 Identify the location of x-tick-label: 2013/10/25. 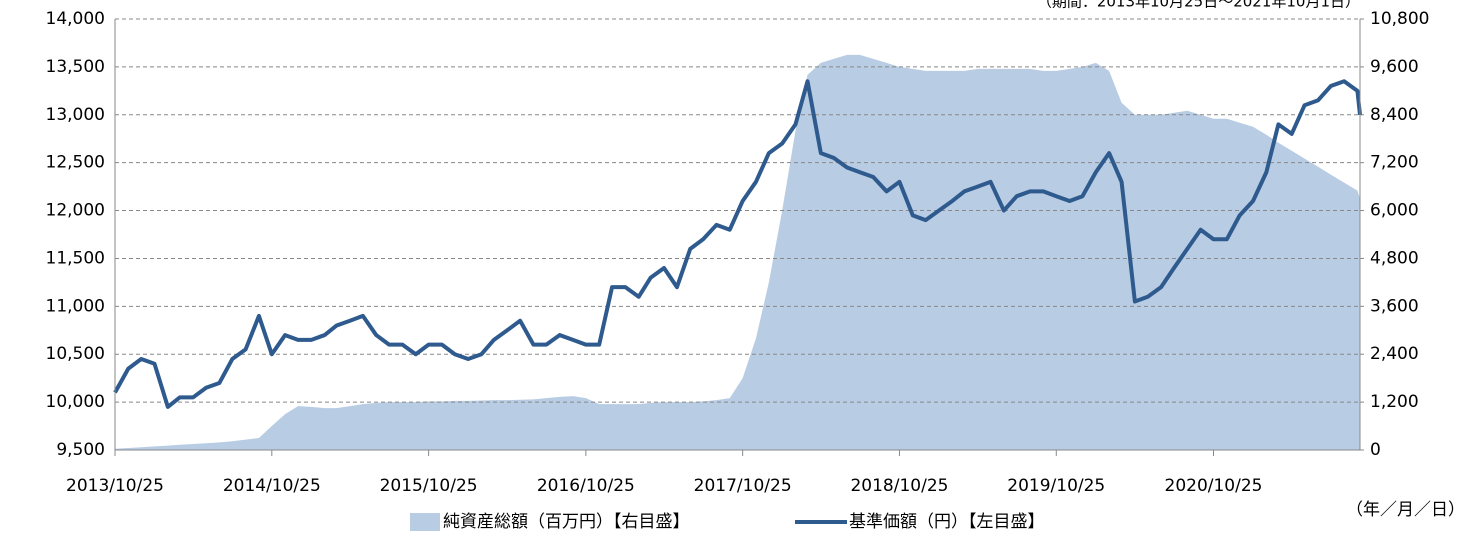
(115, 486).